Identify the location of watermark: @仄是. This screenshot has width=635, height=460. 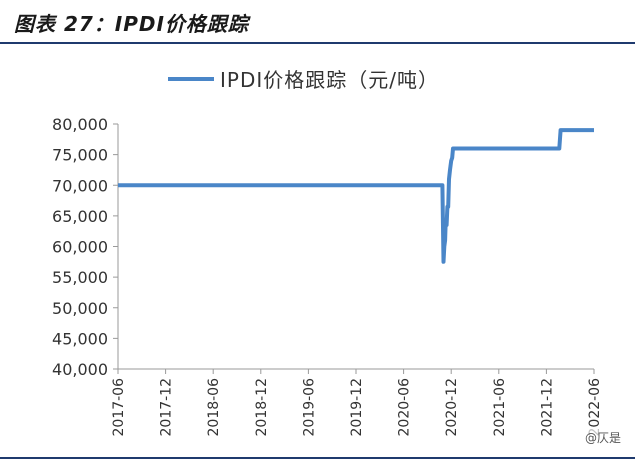
(602, 437).